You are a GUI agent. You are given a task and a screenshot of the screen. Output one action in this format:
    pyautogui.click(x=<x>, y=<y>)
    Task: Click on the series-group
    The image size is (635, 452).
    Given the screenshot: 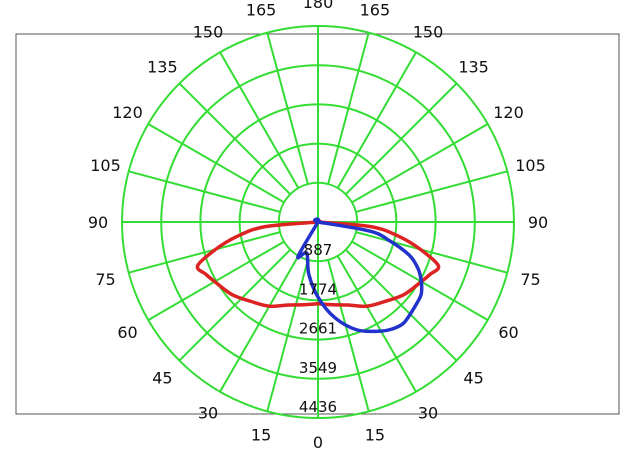 What is the action you would take?
    pyautogui.click(x=318, y=275)
    